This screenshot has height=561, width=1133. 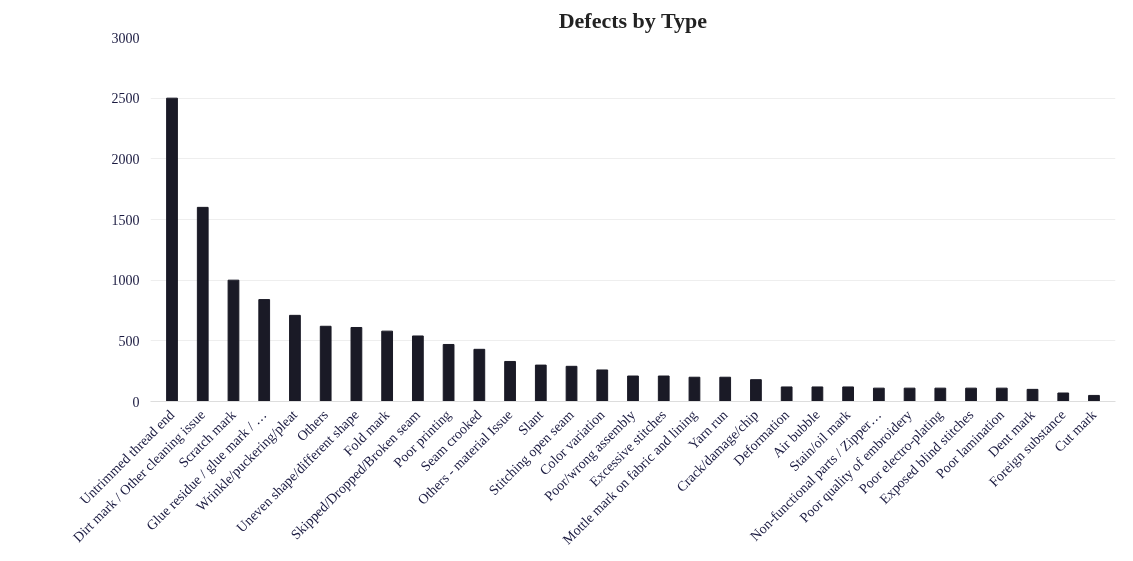 What do you see at coordinates (125, 99) in the screenshot?
I see `y-tick-label: 2500` at bounding box center [125, 99].